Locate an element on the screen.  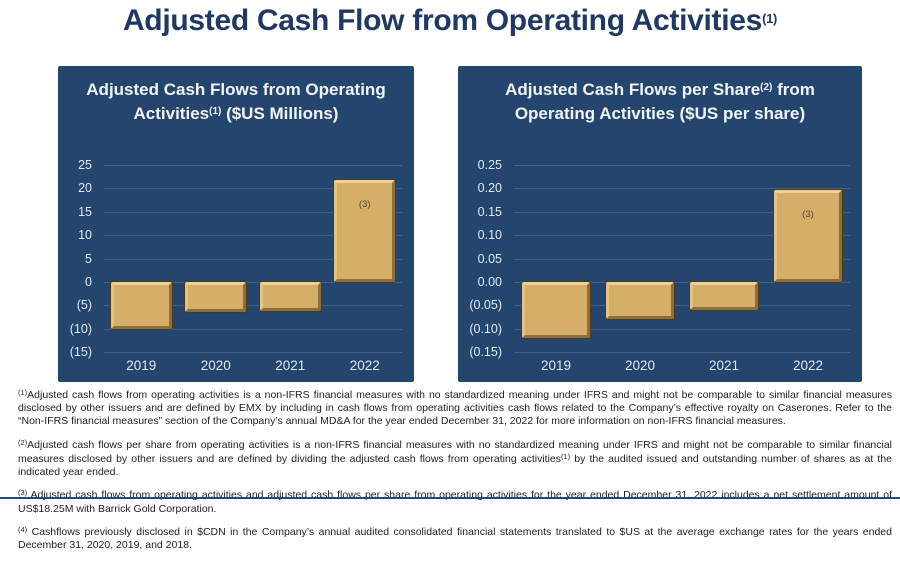
y-tick-label: 0.25 is located at coordinates (489, 165).